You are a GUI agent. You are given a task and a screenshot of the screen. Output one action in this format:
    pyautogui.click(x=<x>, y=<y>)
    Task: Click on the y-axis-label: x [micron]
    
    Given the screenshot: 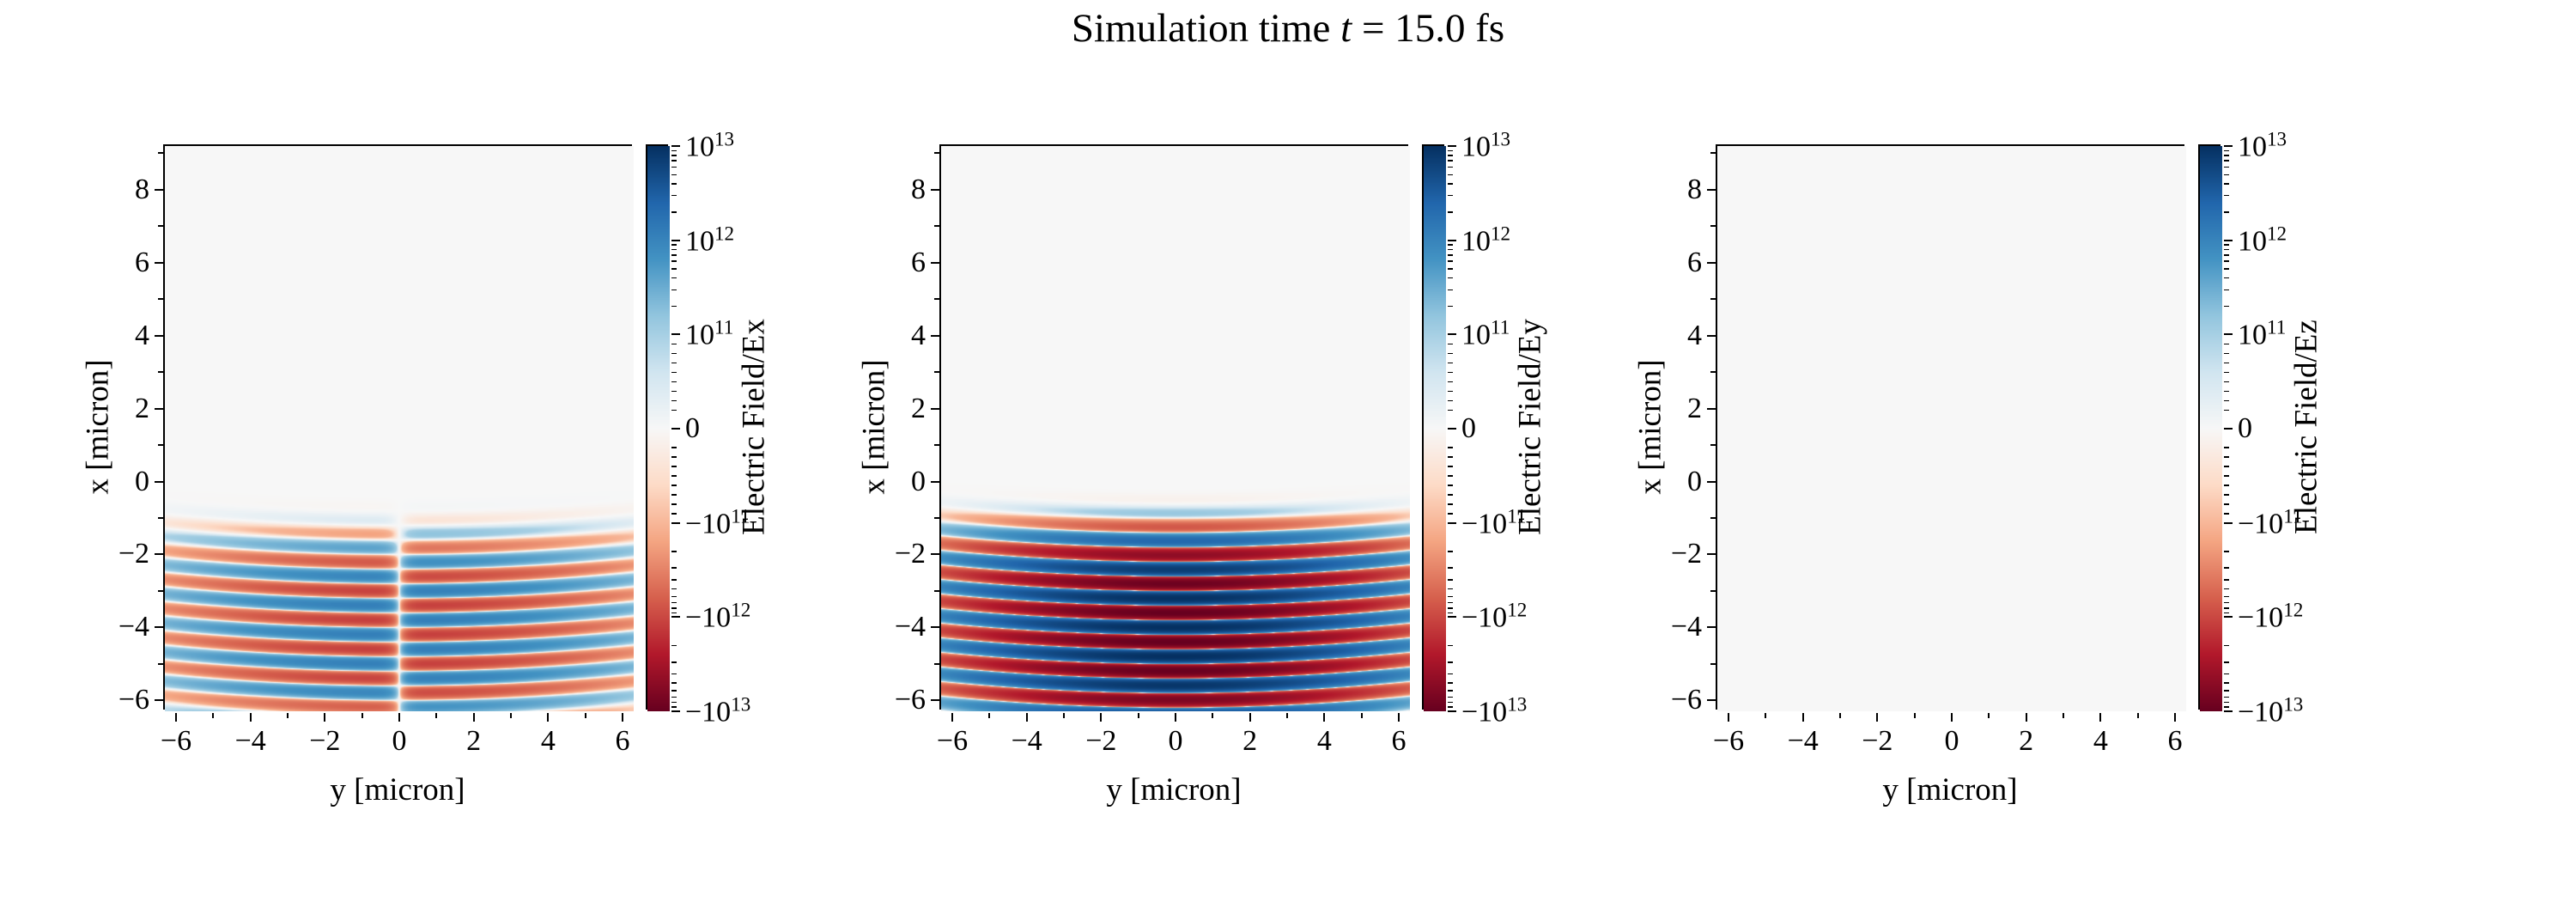 What is the action you would take?
    pyautogui.click(x=874, y=427)
    